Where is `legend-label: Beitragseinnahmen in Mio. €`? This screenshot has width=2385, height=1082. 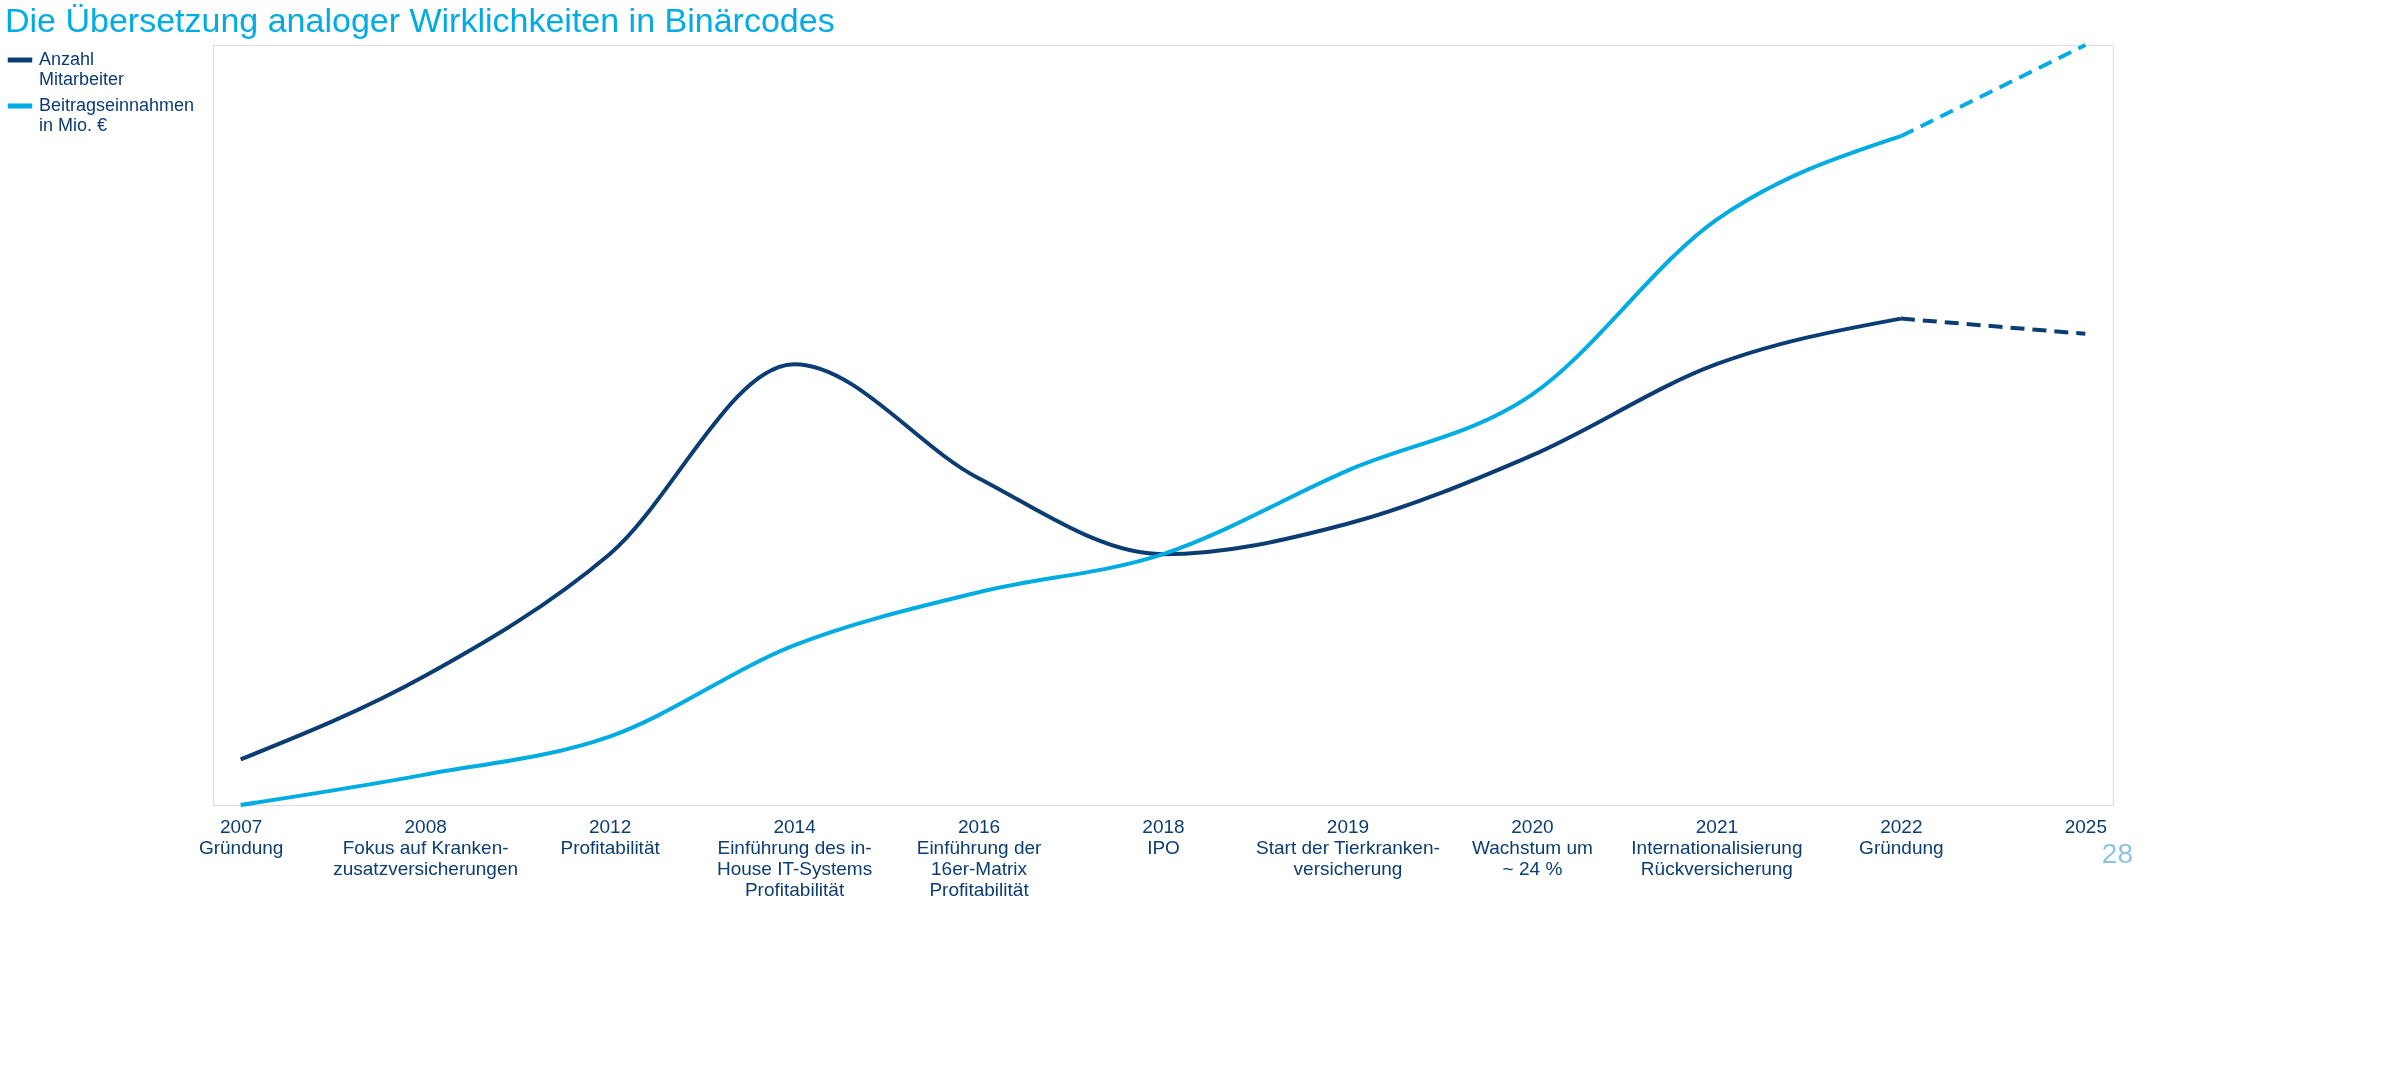
legend-label: Beitragseinnahmen in Mio. € is located at coordinates (117, 115).